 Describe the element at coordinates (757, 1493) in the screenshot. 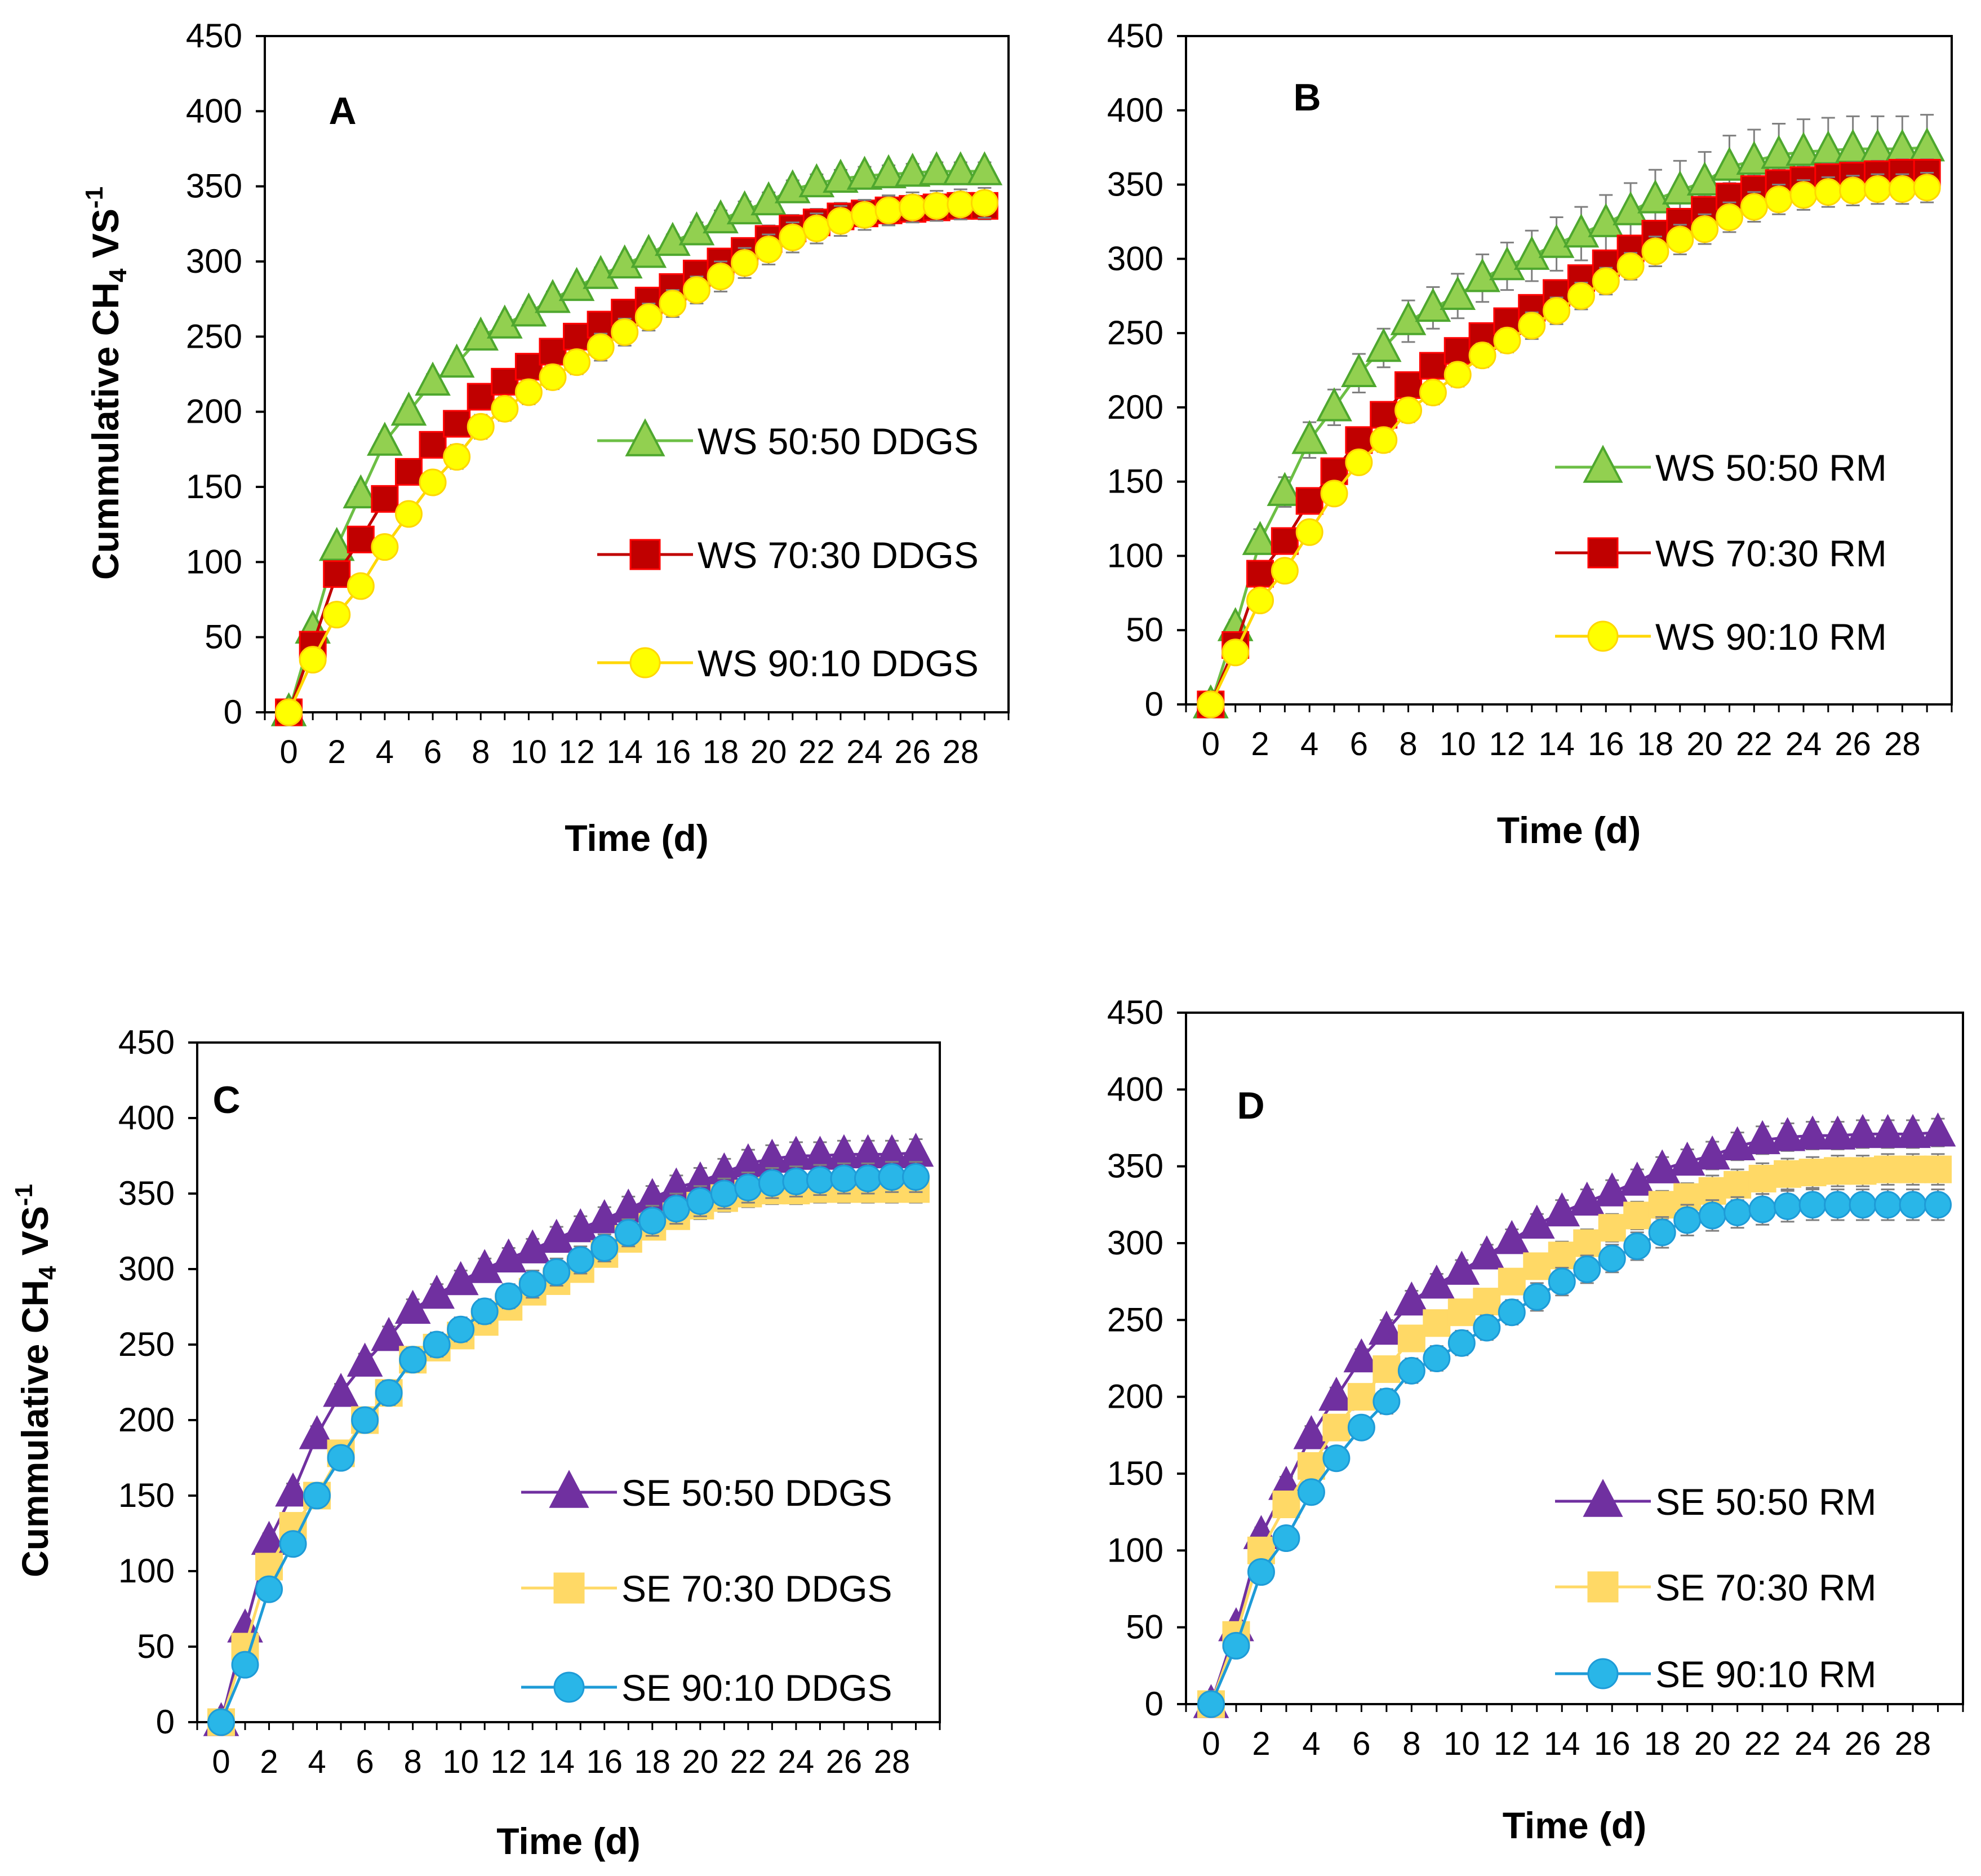

I see `legend-label: SE 50:50 DDGS` at that location.